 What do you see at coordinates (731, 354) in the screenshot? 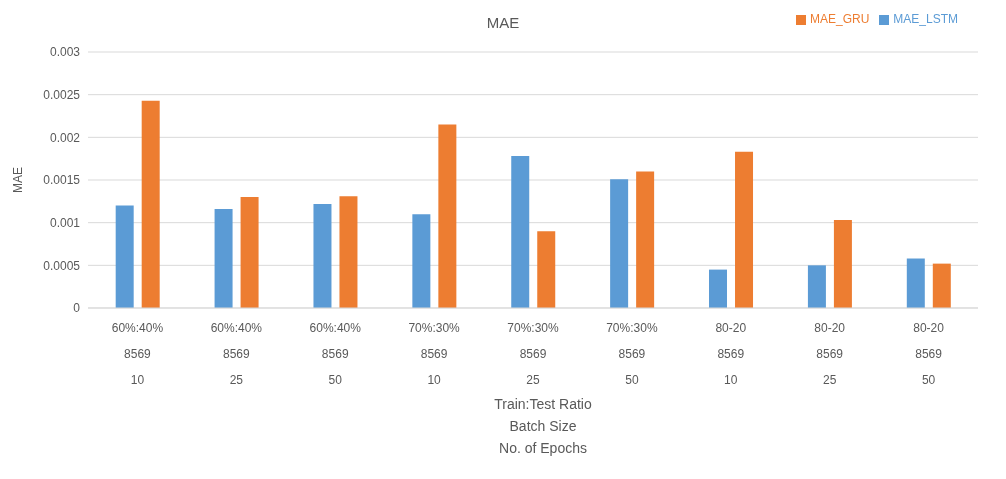
I see `x-tick-label: 80-20 8569 10` at bounding box center [731, 354].